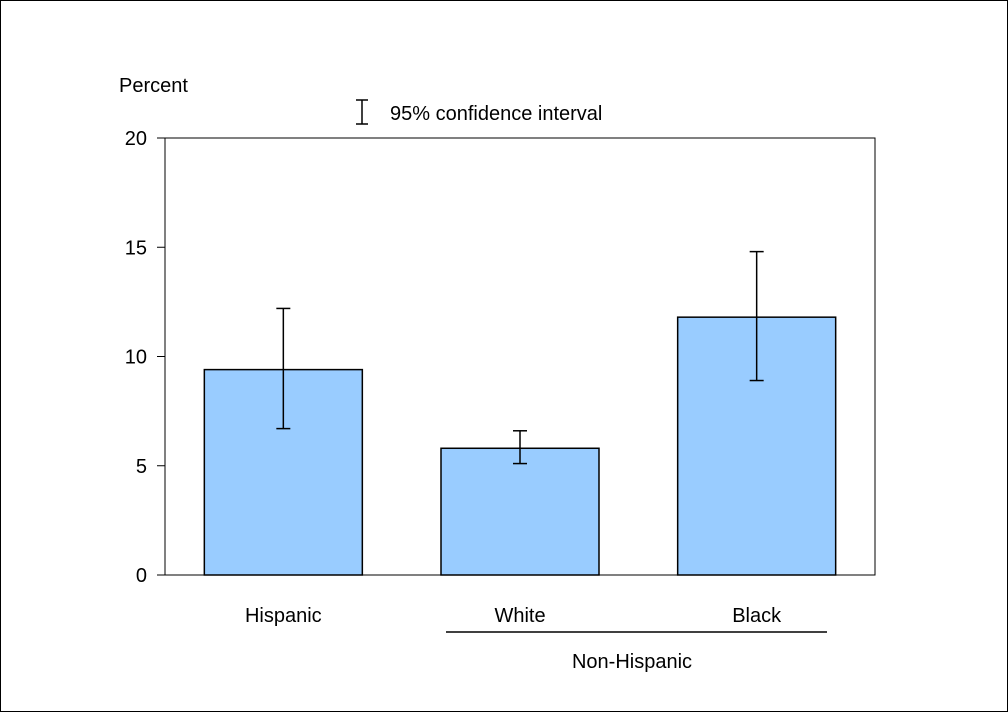 This screenshot has width=1008, height=712. I want to click on y-tick-label: 0, so click(141, 576).